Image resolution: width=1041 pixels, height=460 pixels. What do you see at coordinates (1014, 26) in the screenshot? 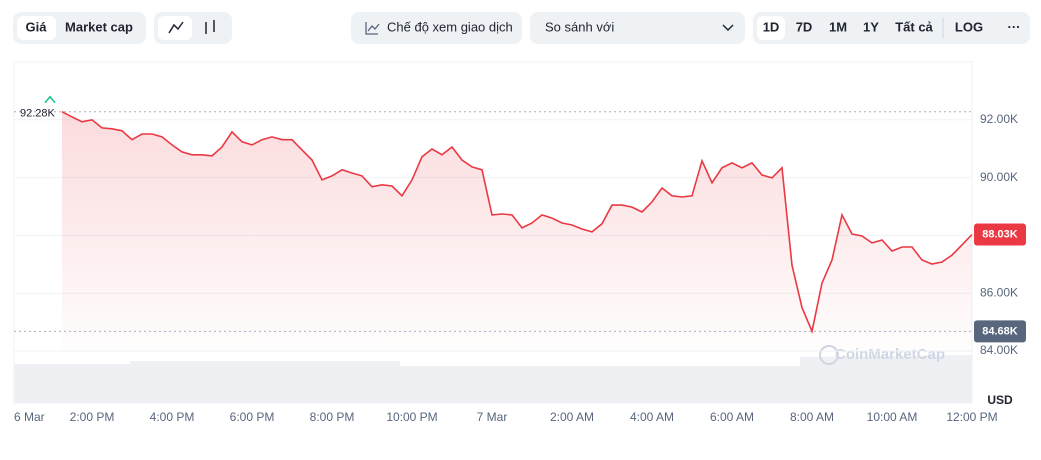
I see `more: ···` at bounding box center [1014, 26].